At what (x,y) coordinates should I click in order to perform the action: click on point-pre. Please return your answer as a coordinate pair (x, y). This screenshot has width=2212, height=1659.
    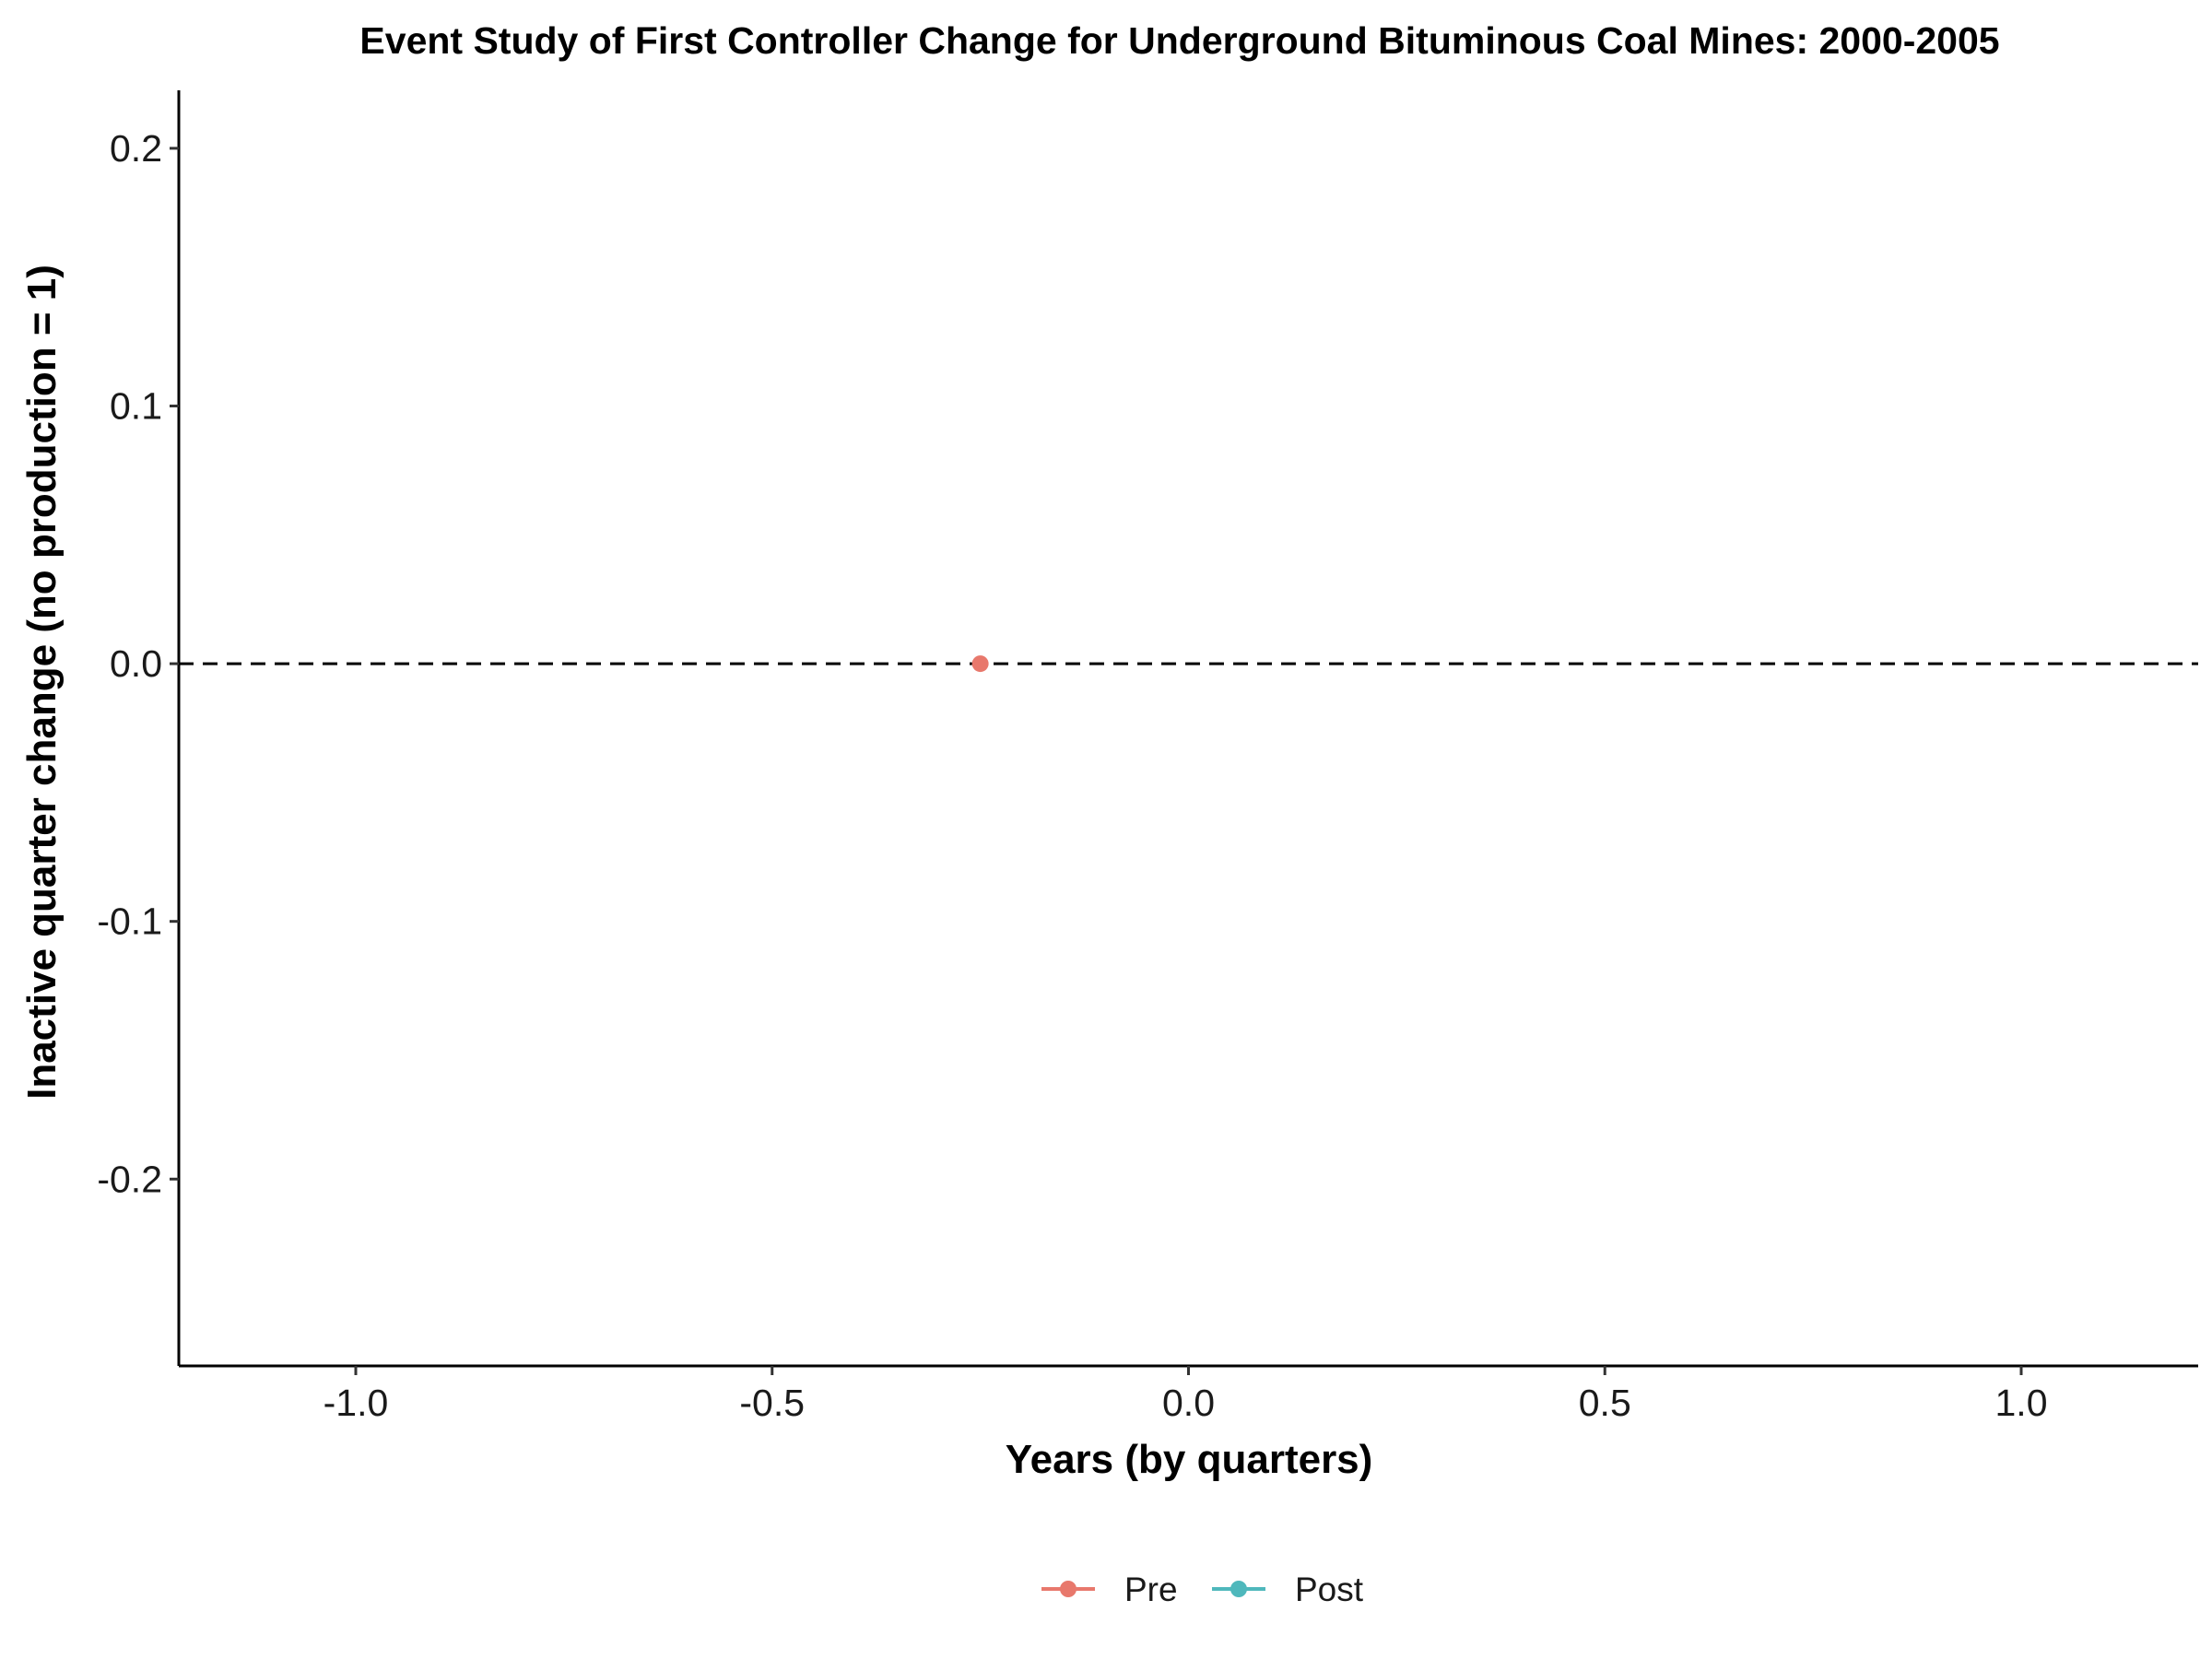
    Looking at the image, I should click on (980, 664).